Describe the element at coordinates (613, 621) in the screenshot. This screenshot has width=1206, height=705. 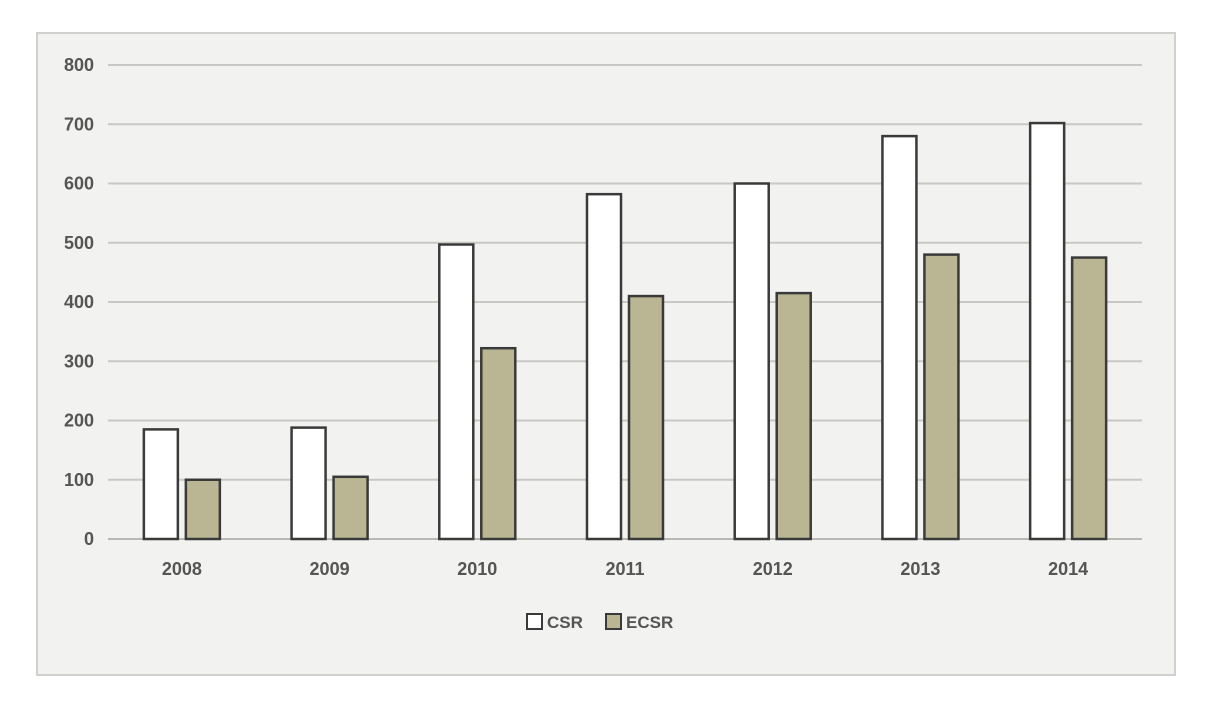
I see `legend-swatch-ecsr` at that location.